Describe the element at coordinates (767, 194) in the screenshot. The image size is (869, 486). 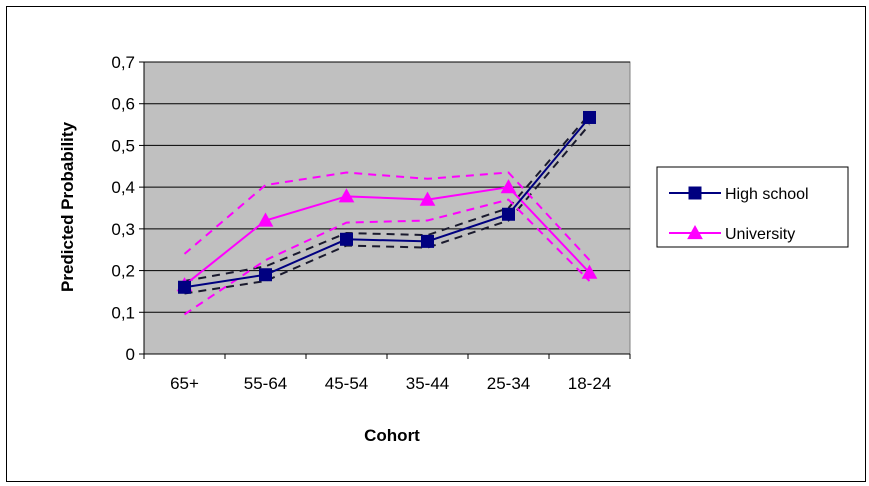
I see `high-school-legend-label: High school` at that location.